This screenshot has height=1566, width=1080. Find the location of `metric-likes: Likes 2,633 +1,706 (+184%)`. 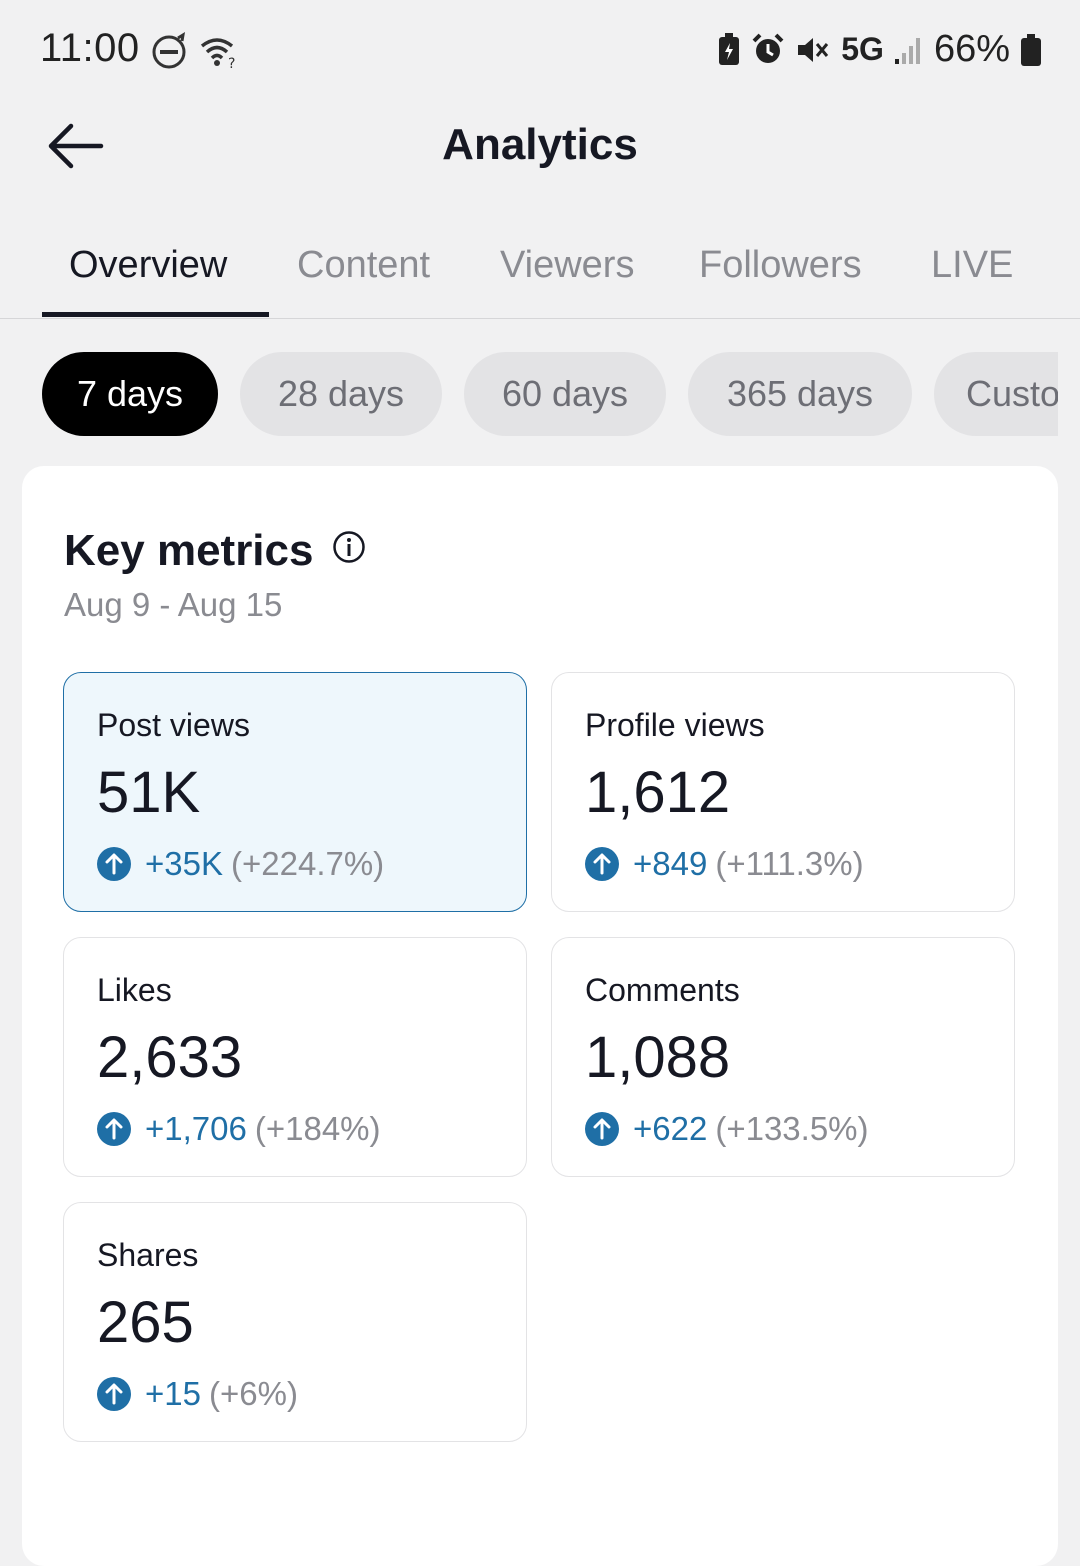

metric-likes: Likes 2,633 +1,706 (+184%) is located at coordinates (295, 1057).